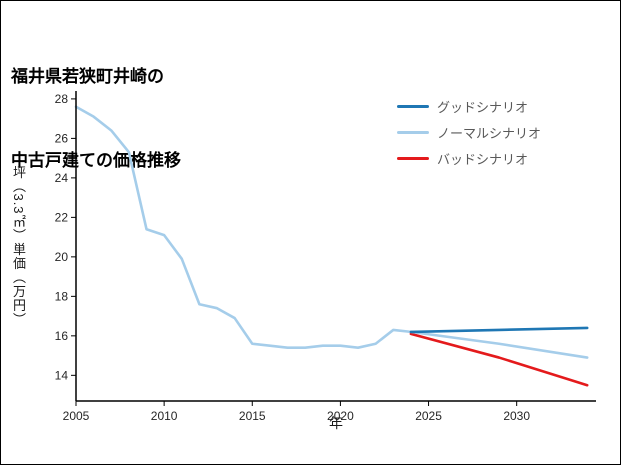 The image size is (621, 465). Describe the element at coordinates (87, 76) in the screenshot. I see `chart-title-line1: 福井県若狭町井崎の` at that location.